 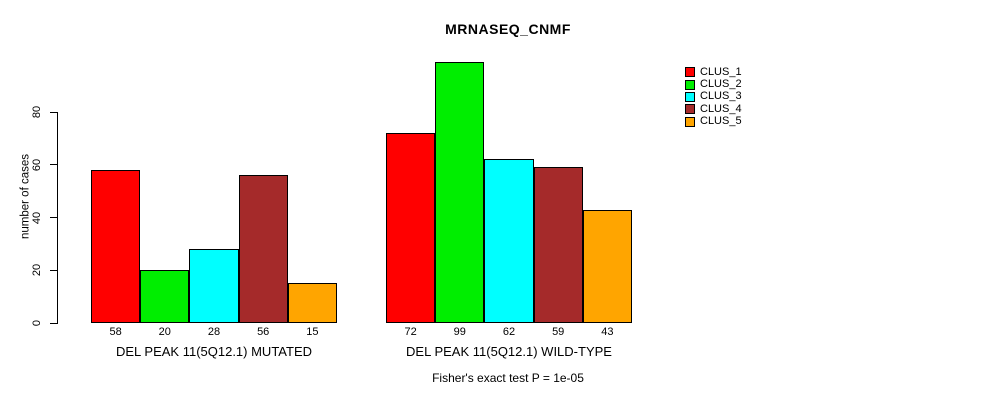 I want to click on bar-clus-4-wild-type, so click(x=558, y=245).